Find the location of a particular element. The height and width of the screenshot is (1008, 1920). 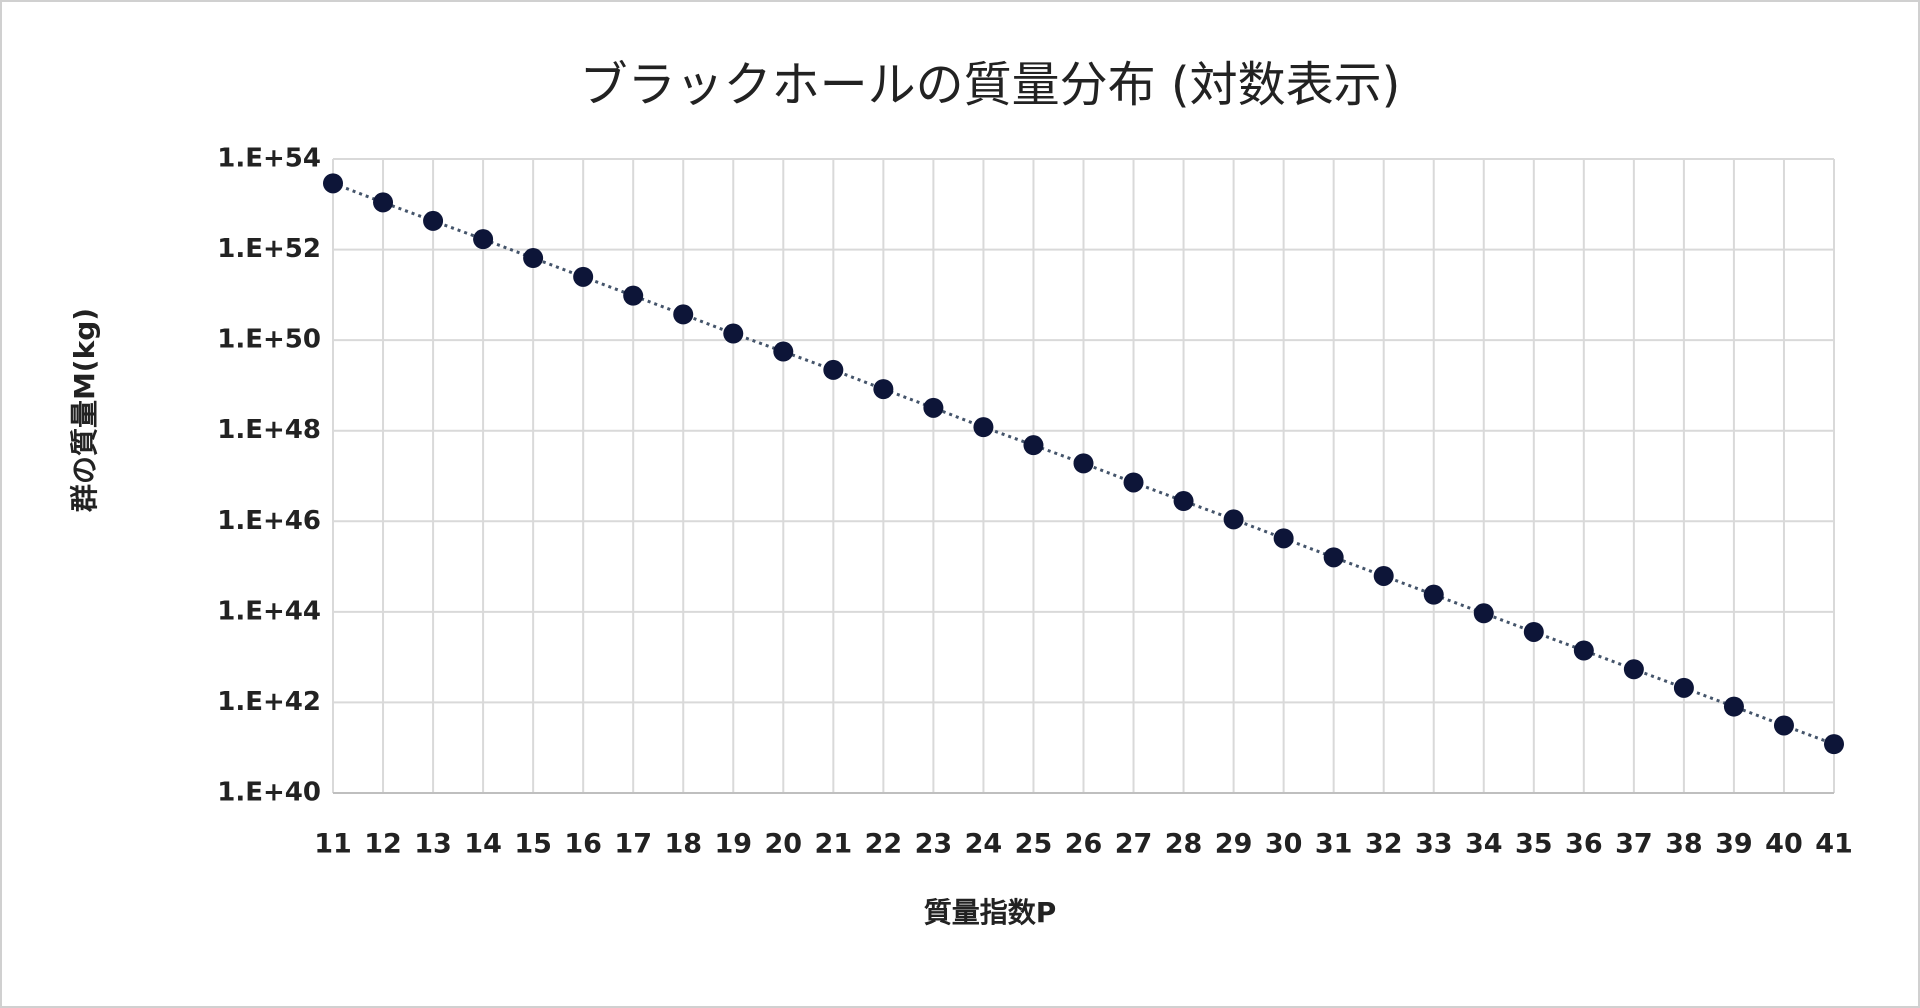

x-tick-label: 11 is located at coordinates (333, 844).